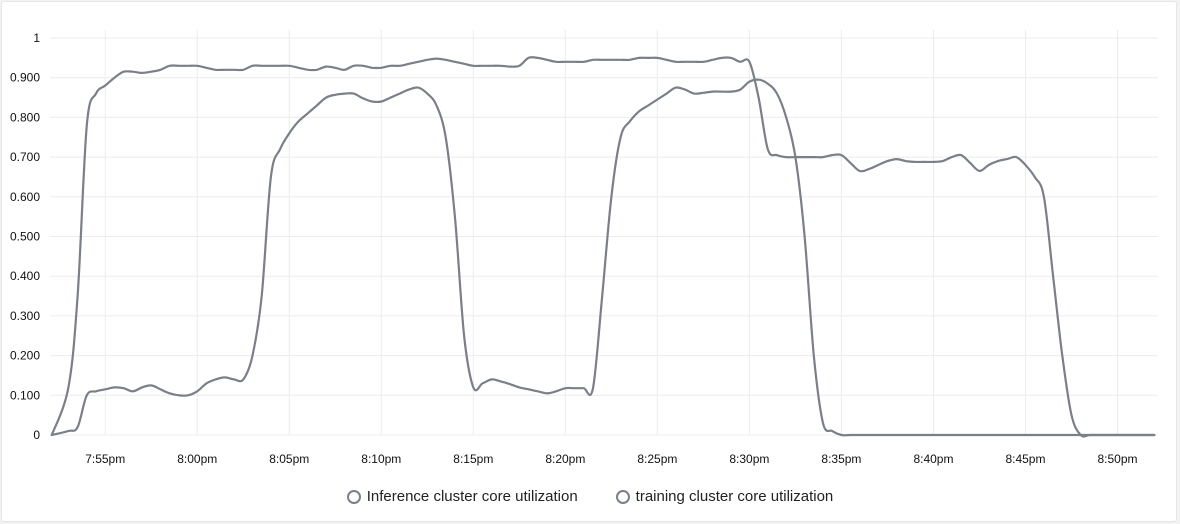  I want to click on x-tick-label: 8:00pm, so click(197, 459).